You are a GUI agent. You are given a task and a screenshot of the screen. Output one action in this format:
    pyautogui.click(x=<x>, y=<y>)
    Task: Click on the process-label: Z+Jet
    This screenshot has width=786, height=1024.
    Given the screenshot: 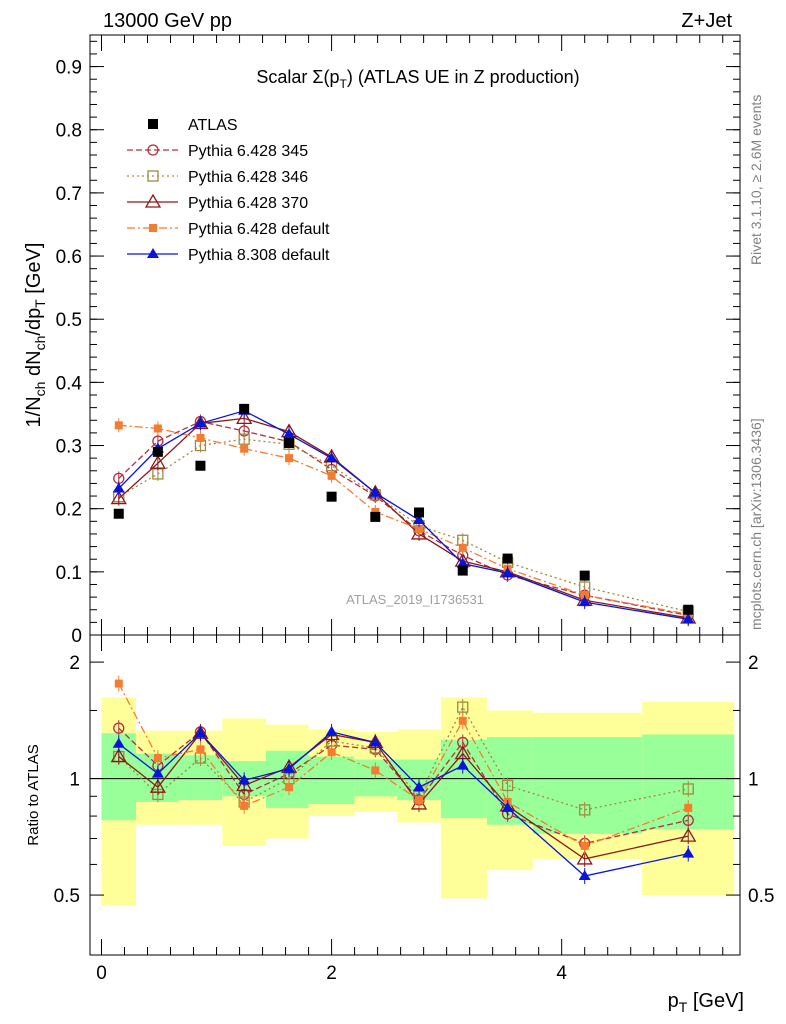 What is the action you would take?
    pyautogui.click(x=706, y=21)
    